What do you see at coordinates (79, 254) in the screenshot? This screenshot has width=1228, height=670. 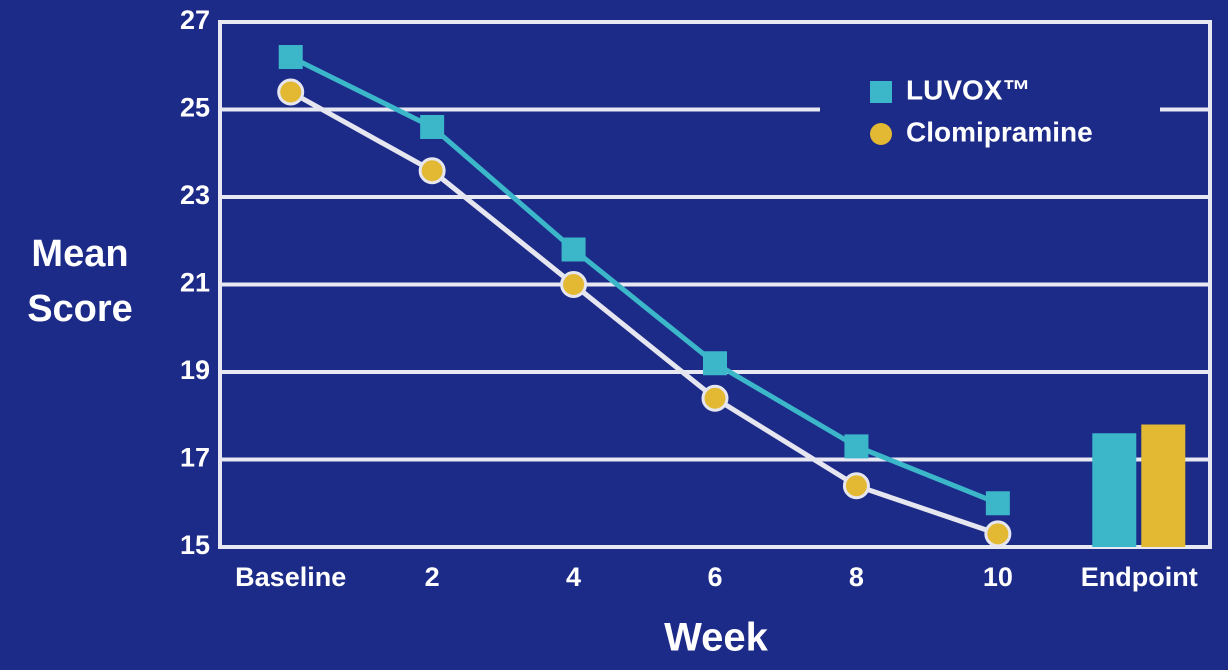 I see `y-axis-label: Mean` at bounding box center [79, 254].